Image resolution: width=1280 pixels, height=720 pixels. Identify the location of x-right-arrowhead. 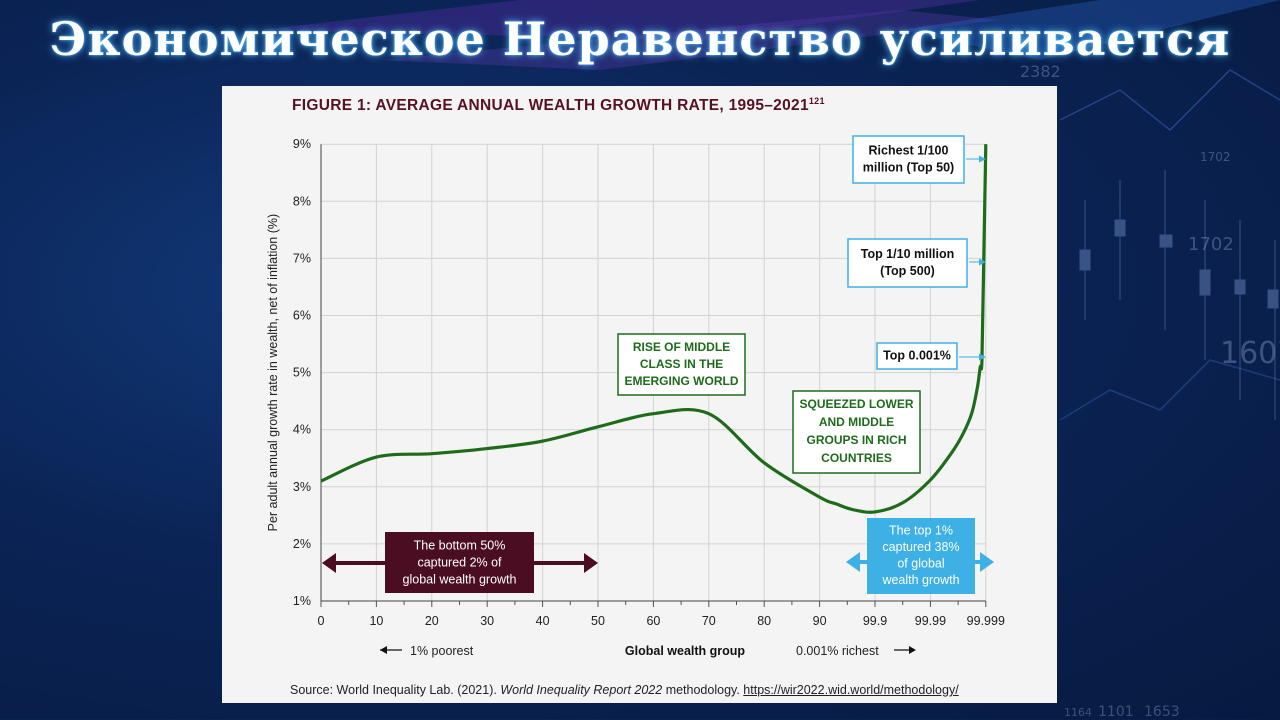
(912, 650).